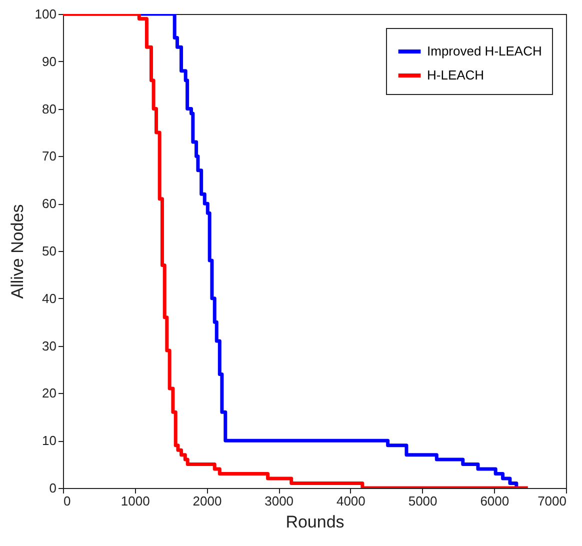 The height and width of the screenshot is (546, 582). Describe the element at coordinates (49, 108) in the screenshot. I see `y-tick-label: 80` at that location.